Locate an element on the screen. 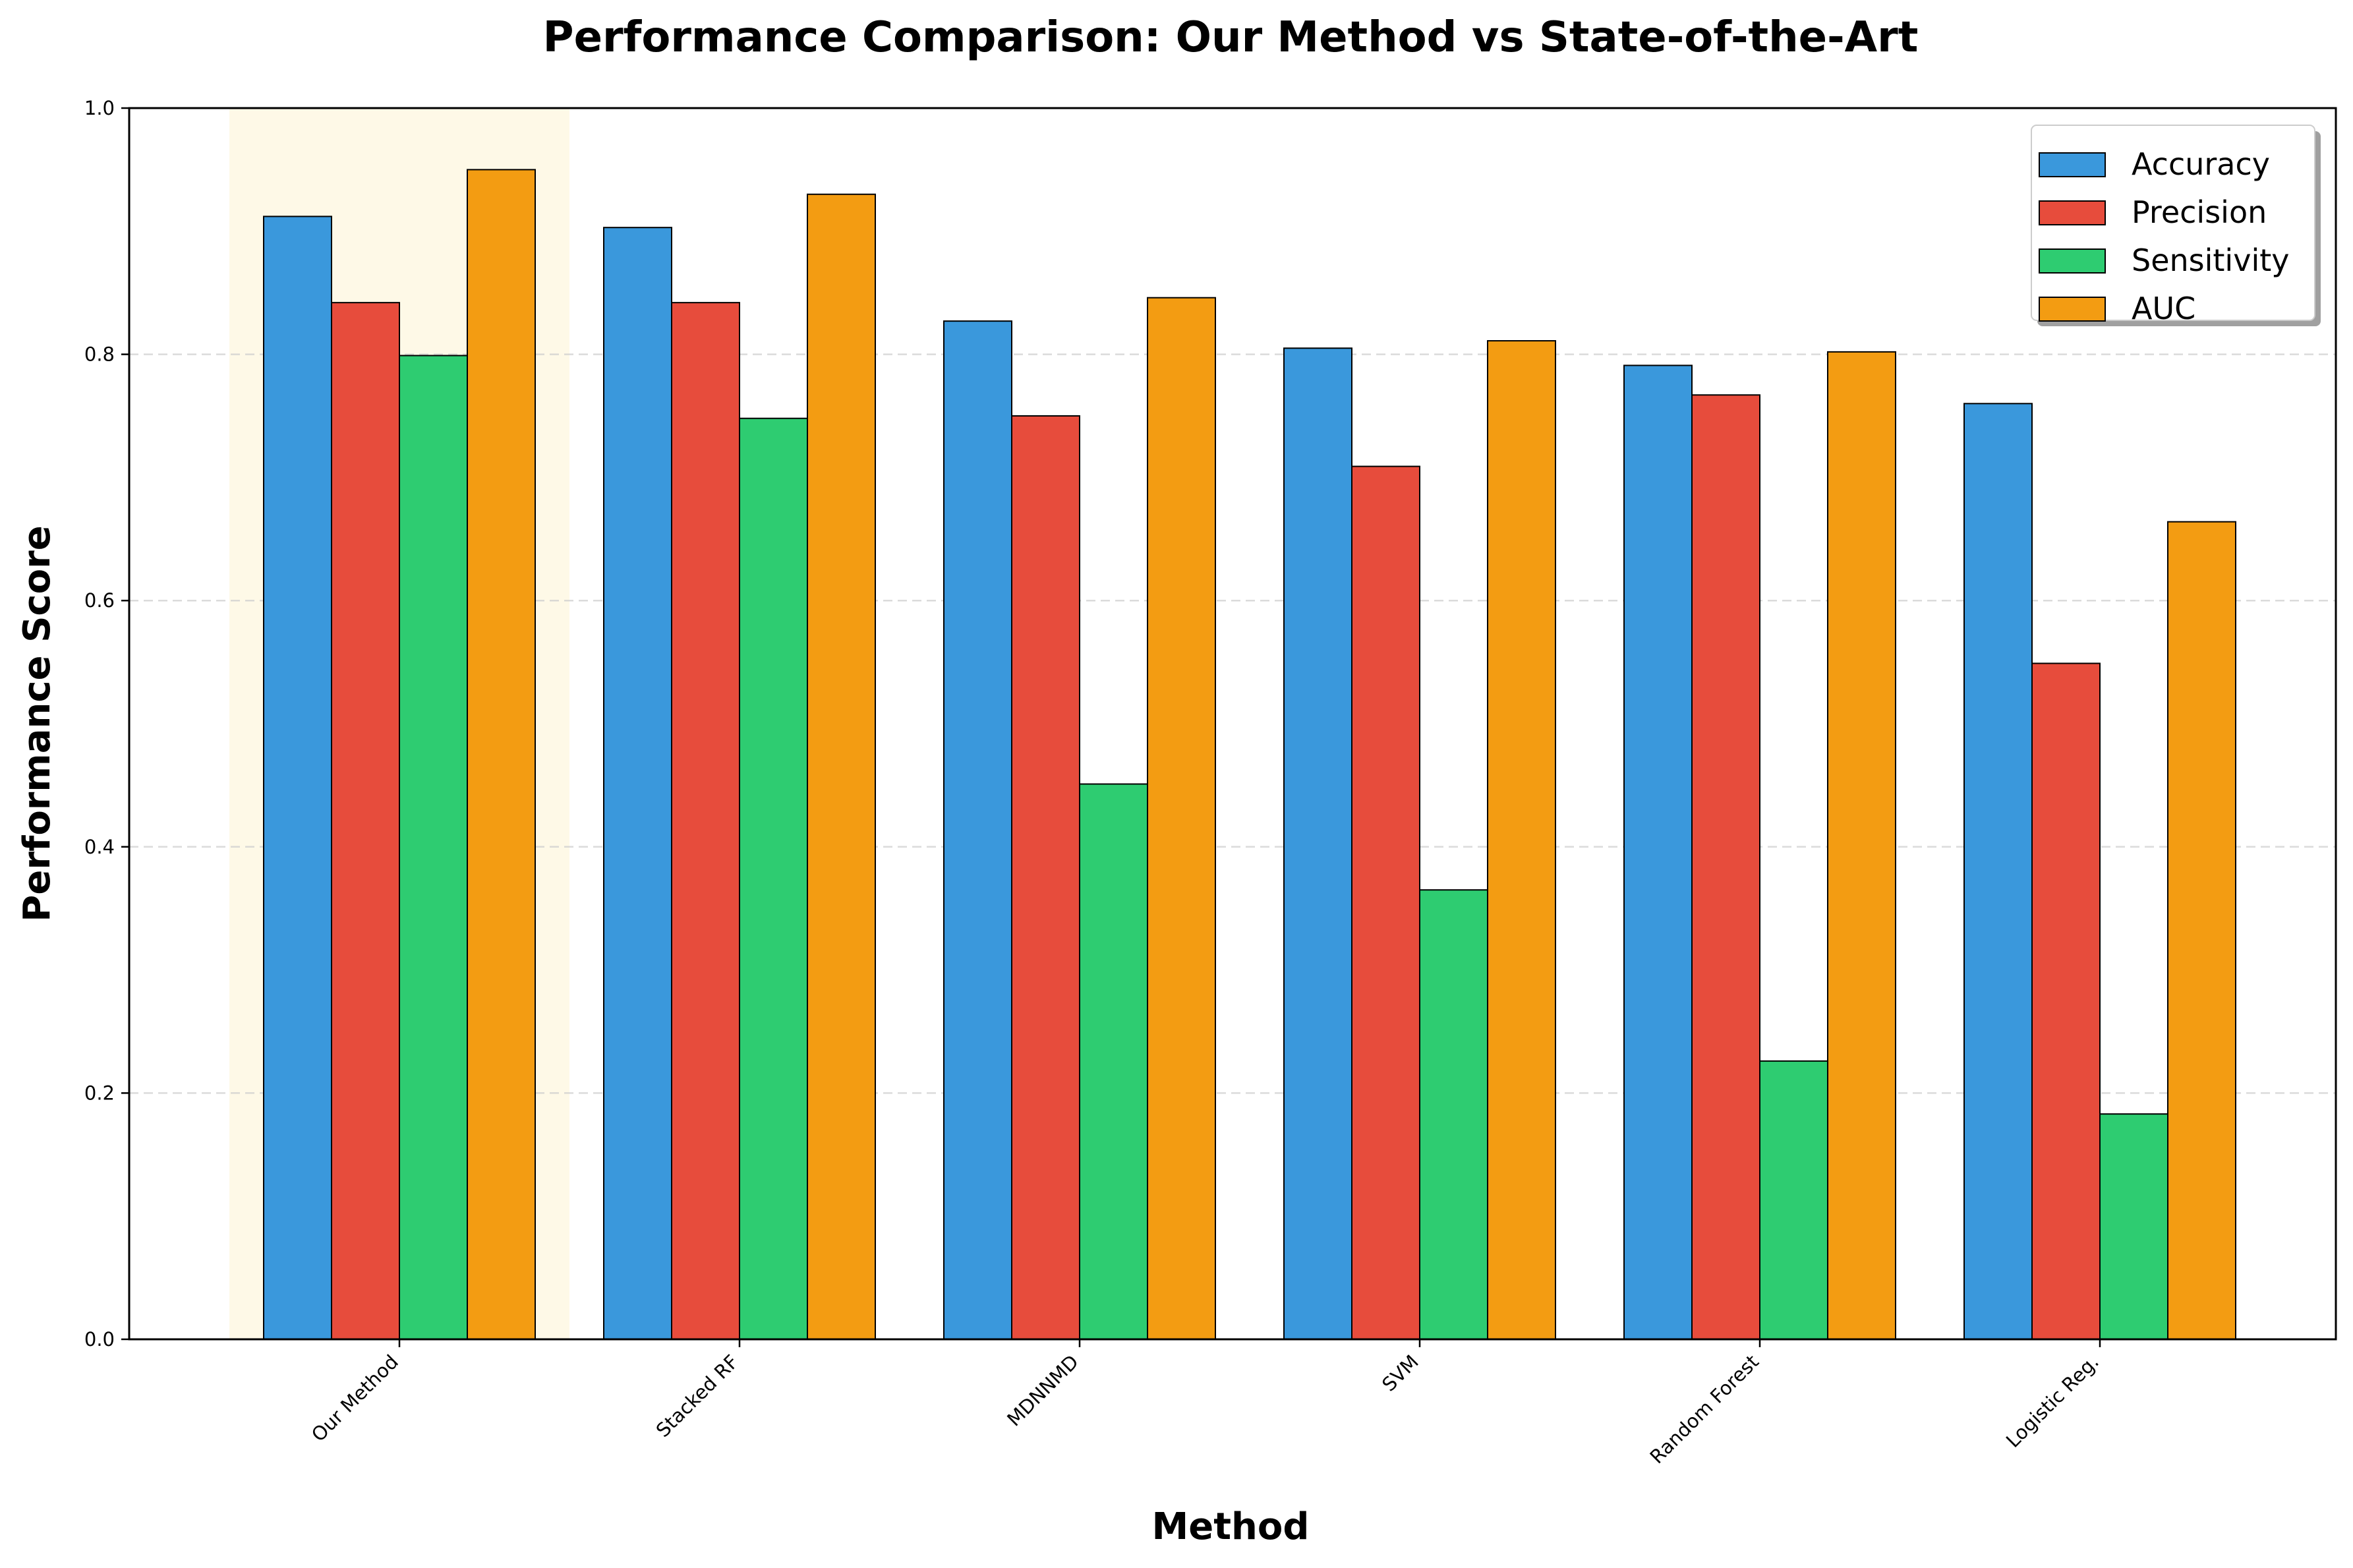 The height and width of the screenshot is (1568, 2353). y-tick-label: 0.2 is located at coordinates (99, 1093).